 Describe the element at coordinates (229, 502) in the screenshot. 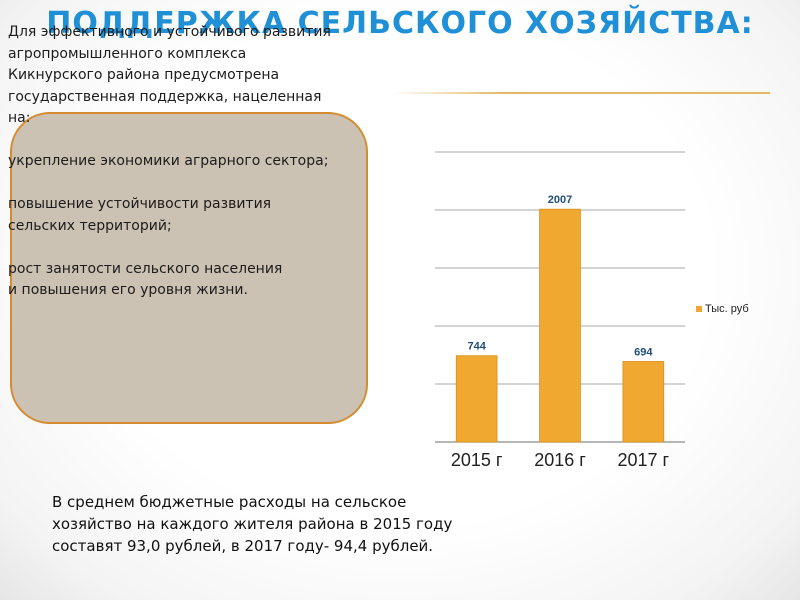

I see `footer-line: В среднем бюджетные расходы на сельское` at that location.